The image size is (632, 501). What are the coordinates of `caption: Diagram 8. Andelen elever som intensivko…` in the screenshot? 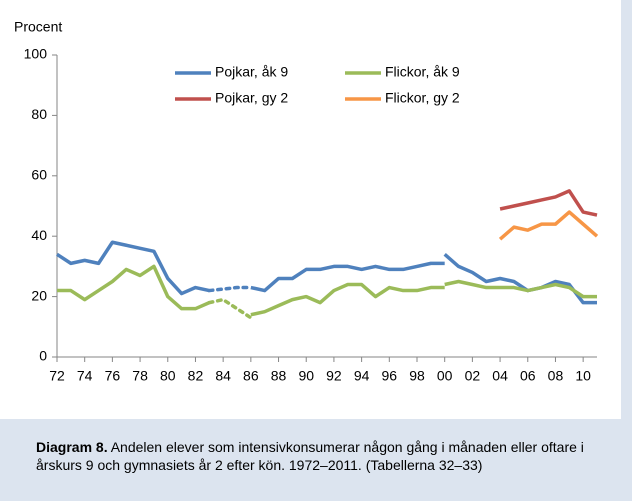 It's located at (326, 456).